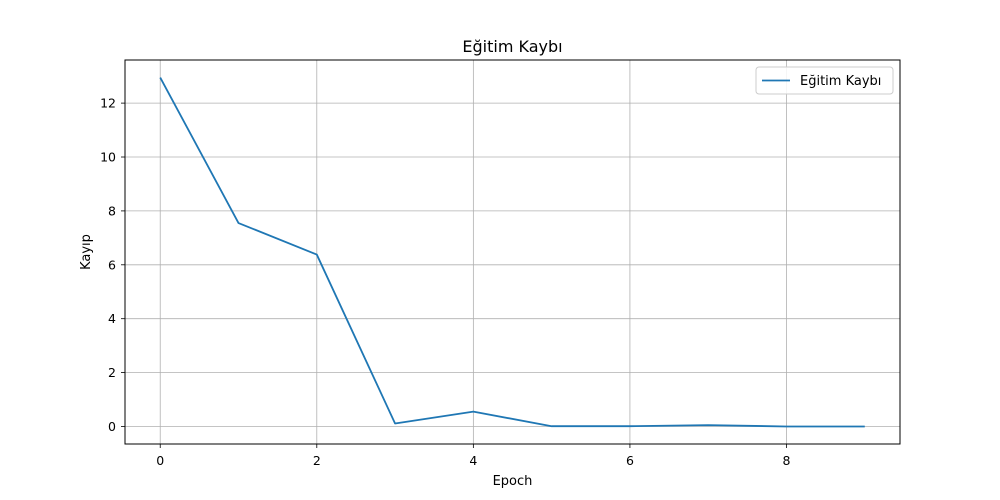 The width and height of the screenshot is (1000, 500). What do you see at coordinates (112, 372) in the screenshot?
I see `y-tick-label: 2` at bounding box center [112, 372].